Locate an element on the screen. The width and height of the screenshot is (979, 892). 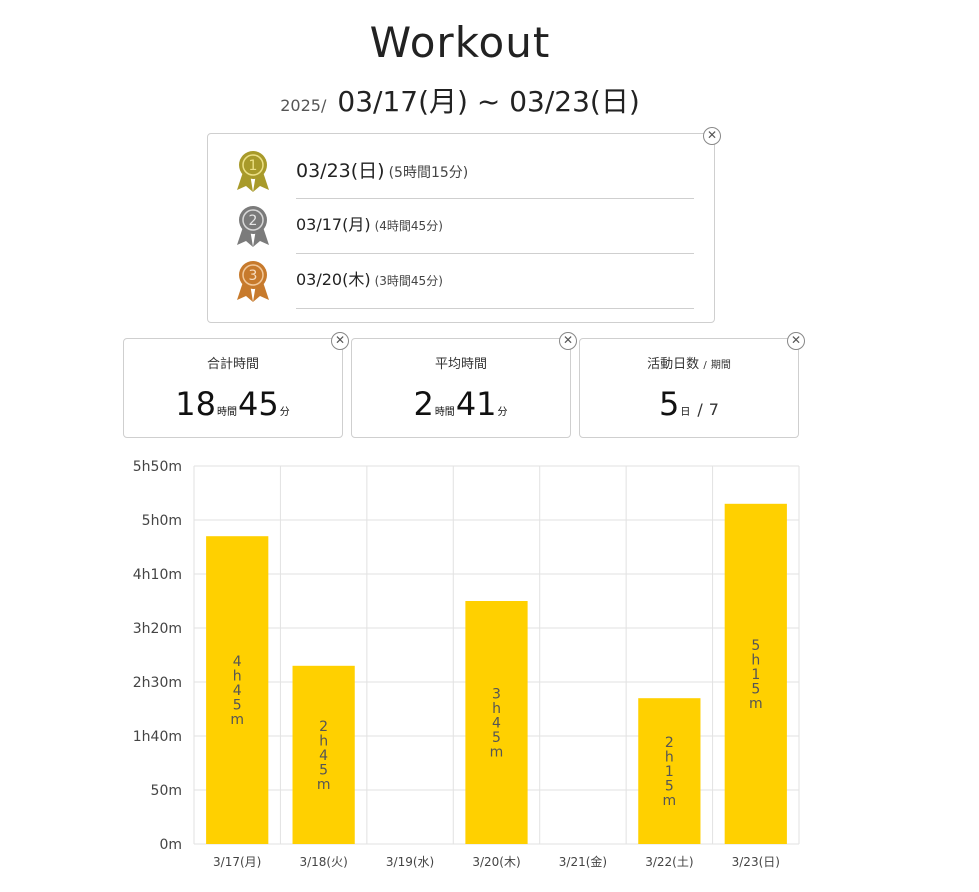
average-time-label: 平均時間 is located at coordinates (460, 364).